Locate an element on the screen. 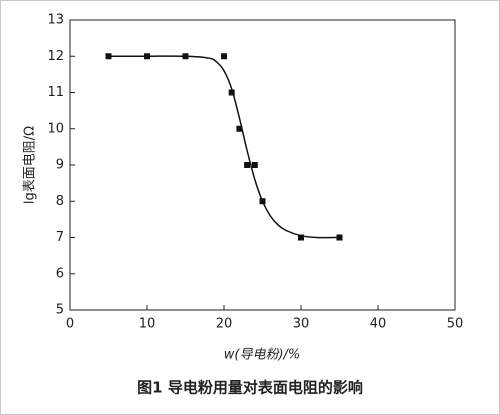  x-tick-label: 50 is located at coordinates (455, 324).